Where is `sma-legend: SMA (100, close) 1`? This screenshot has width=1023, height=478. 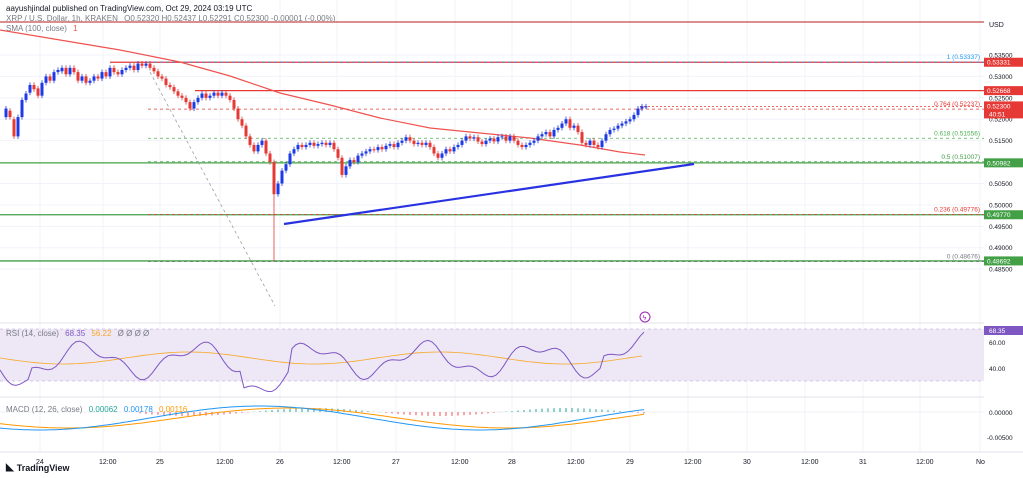
sma-legend: SMA (100, close) 1 is located at coordinates (44, 28).